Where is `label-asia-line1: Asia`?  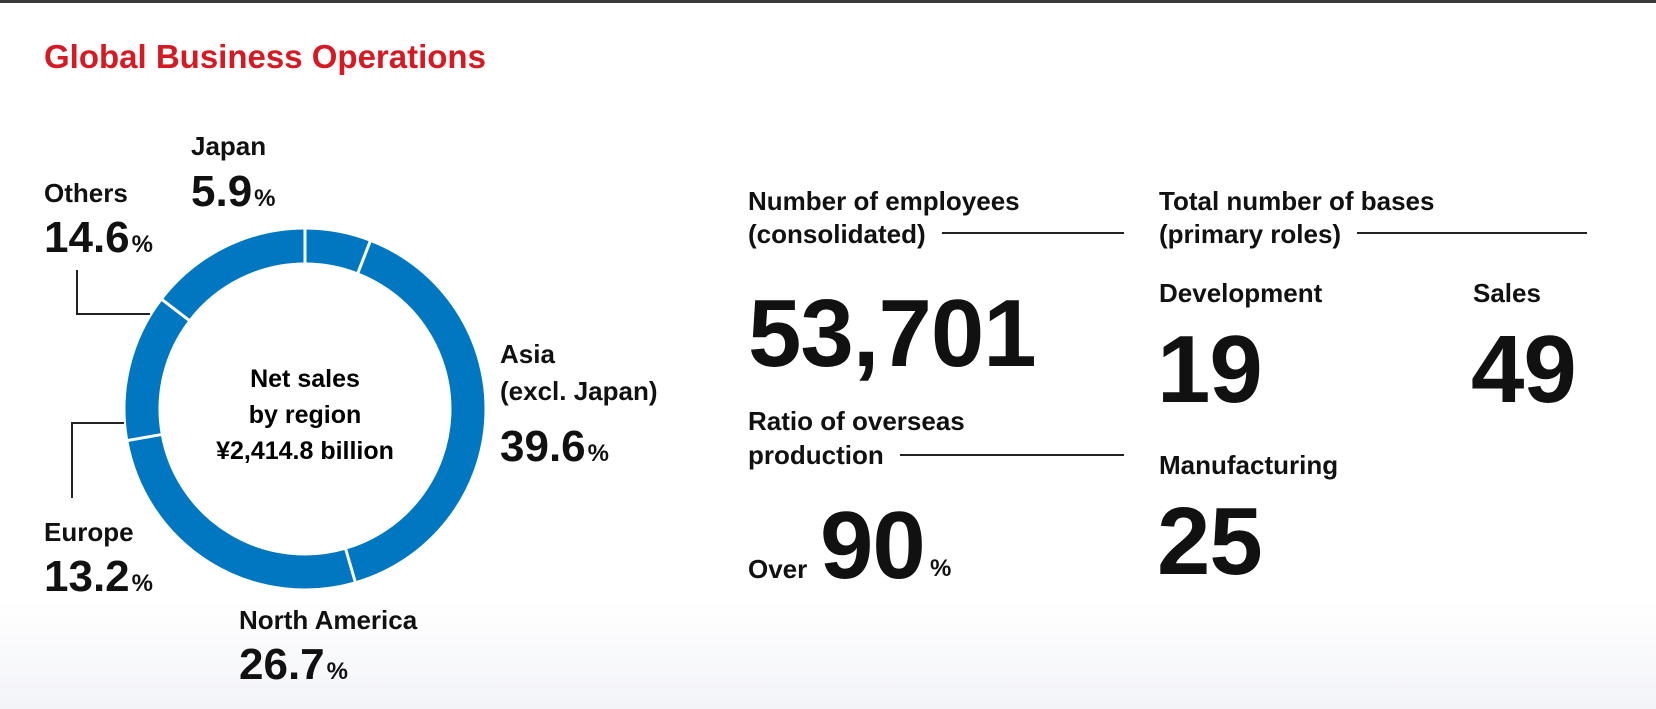
label-asia-line1: Asia is located at coordinates (527, 354).